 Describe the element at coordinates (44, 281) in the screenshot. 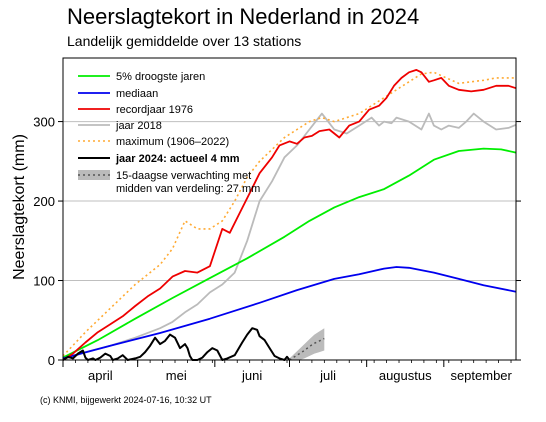

I see `y-tick-label: 100` at that location.